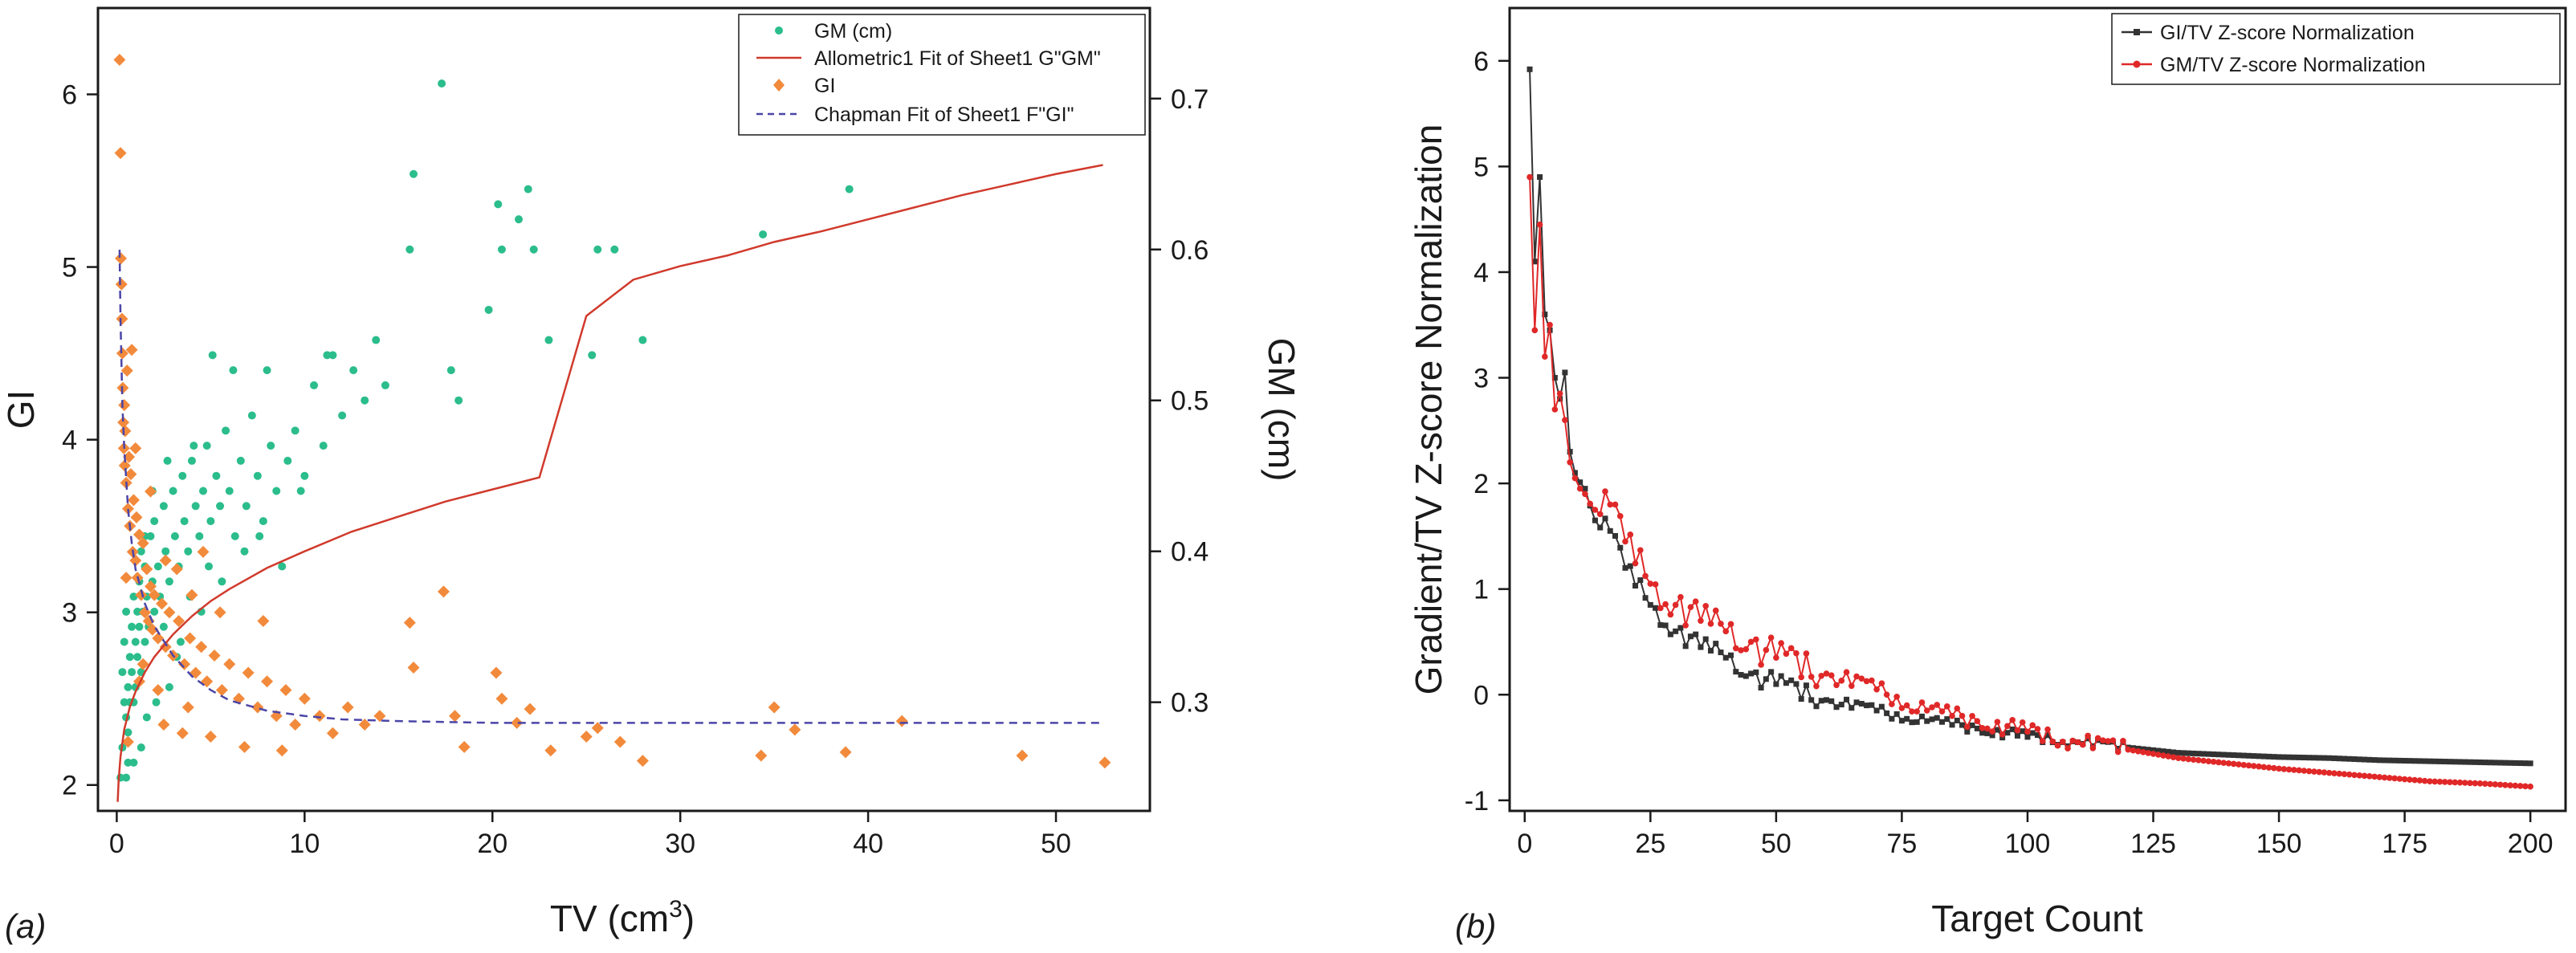 This screenshot has width=2576, height=953. I want to click on panel-a-x-title-main: TV (cm, so click(609, 919).